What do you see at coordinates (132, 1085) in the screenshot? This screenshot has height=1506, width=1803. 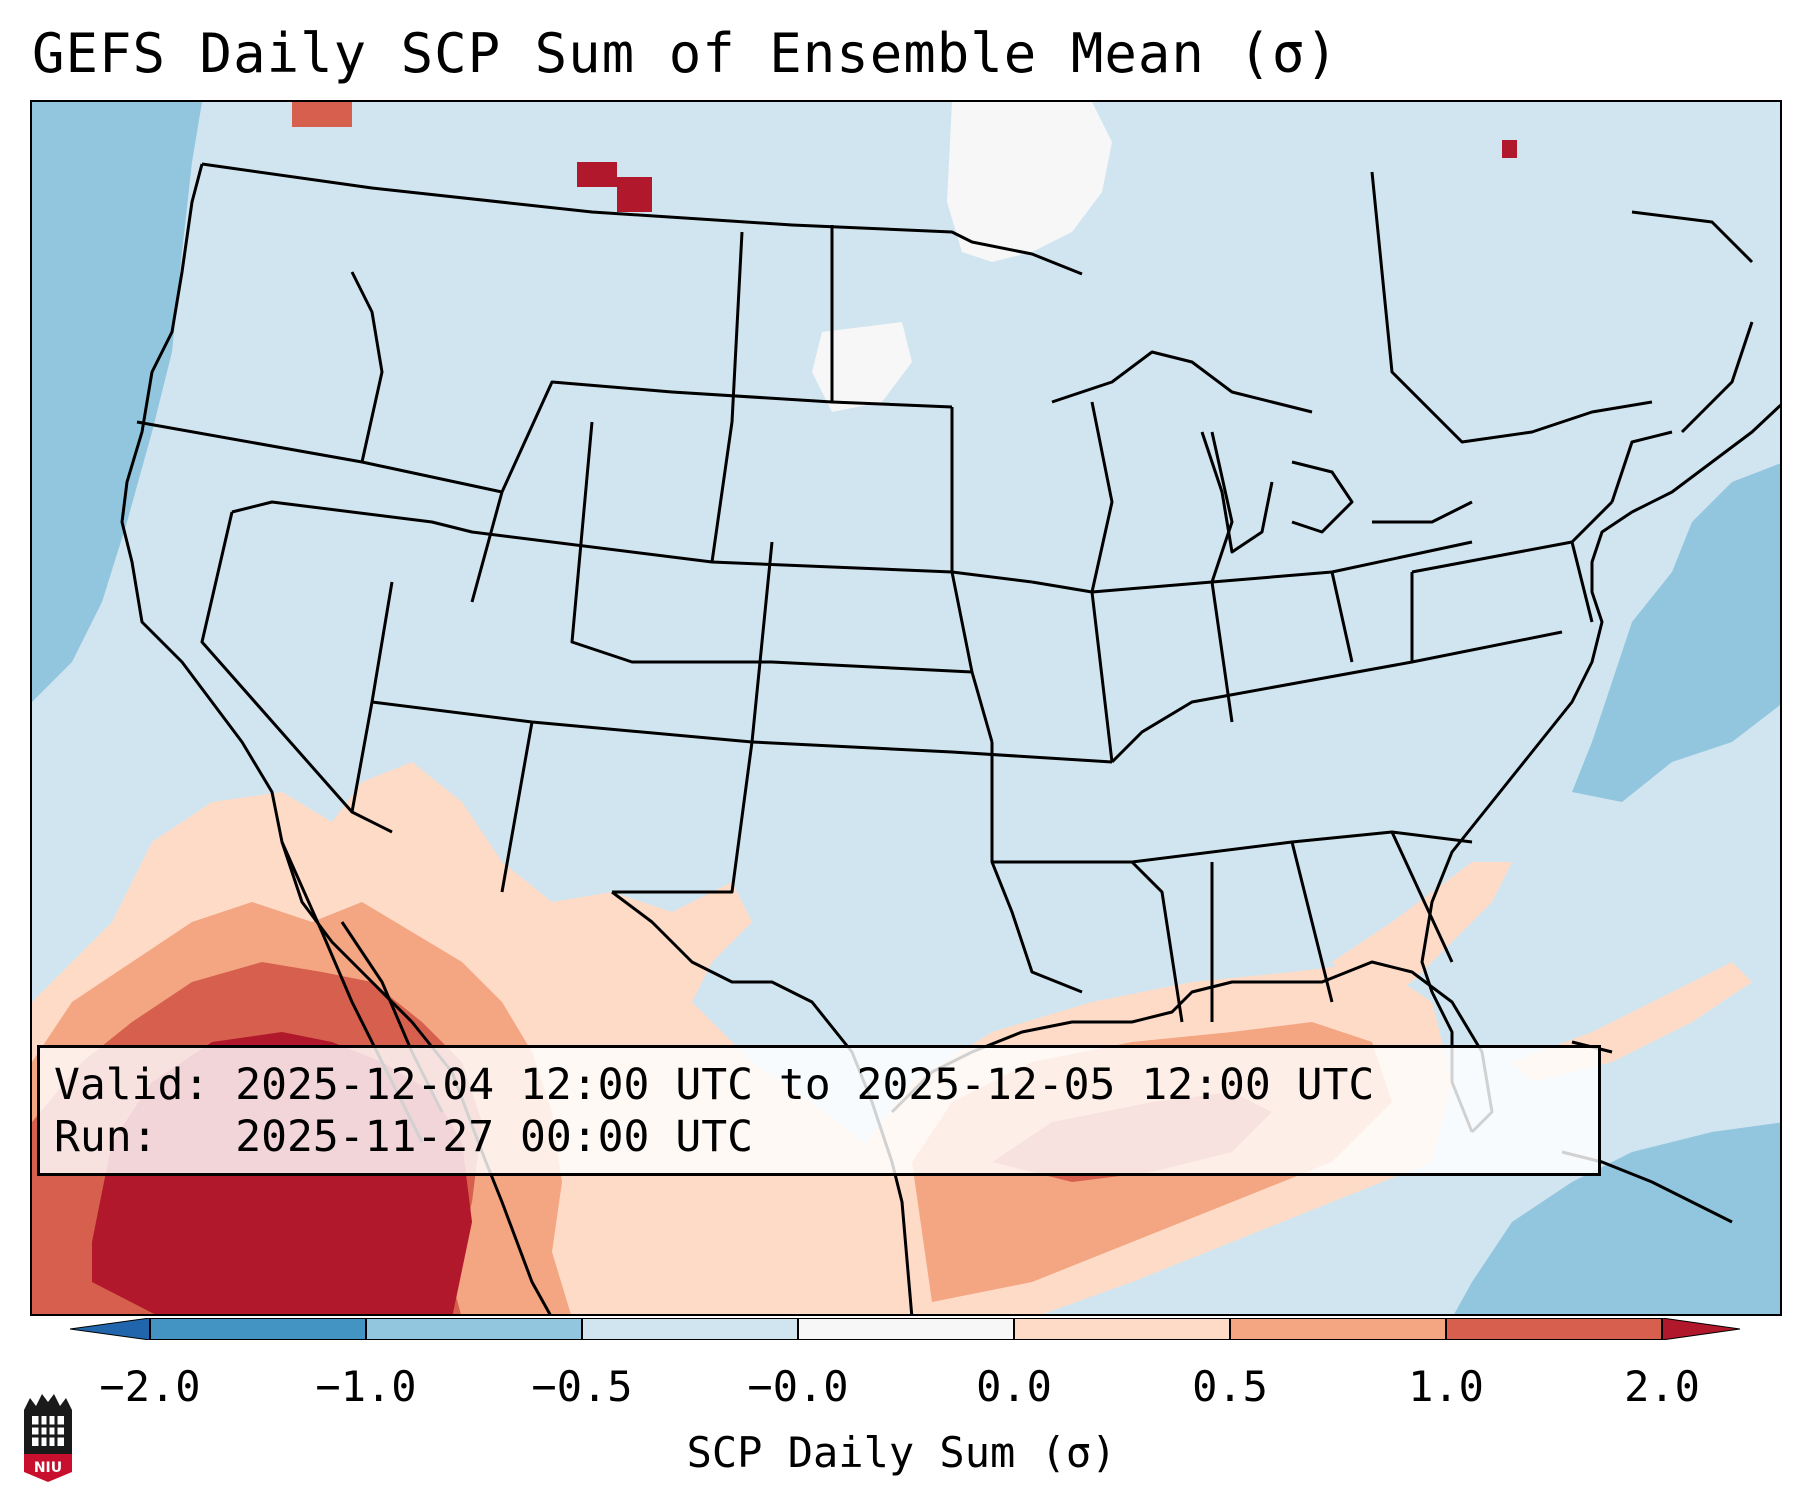 I see `valid-label: Valid:` at bounding box center [132, 1085].